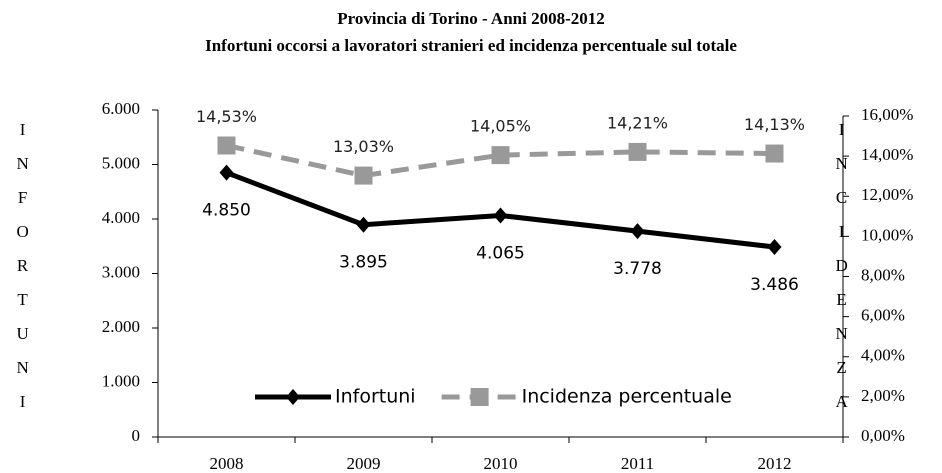  Describe the element at coordinates (226, 211) in the screenshot. I see `data-label: 4.850` at that location.